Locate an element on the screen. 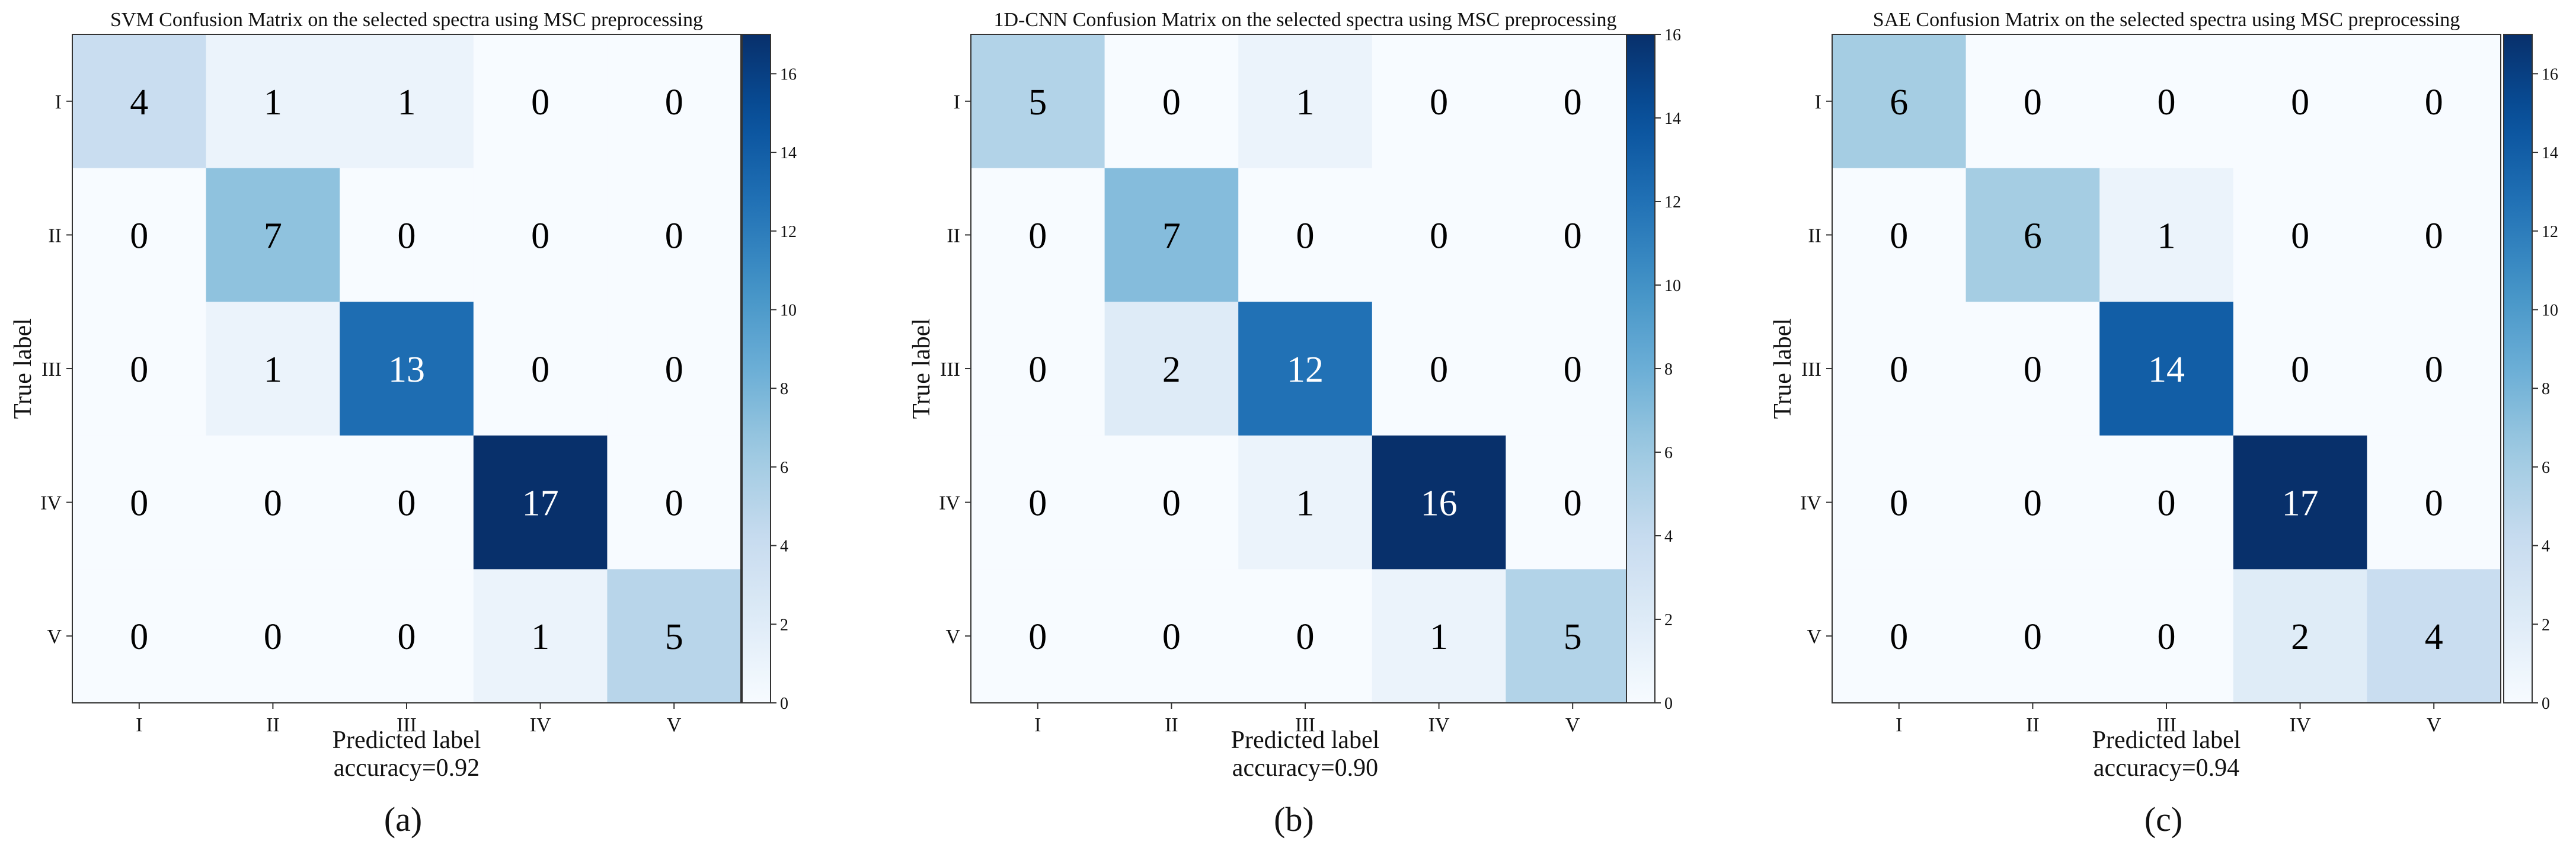 The image size is (2576, 854). panel-label: (b) is located at coordinates (1294, 819).